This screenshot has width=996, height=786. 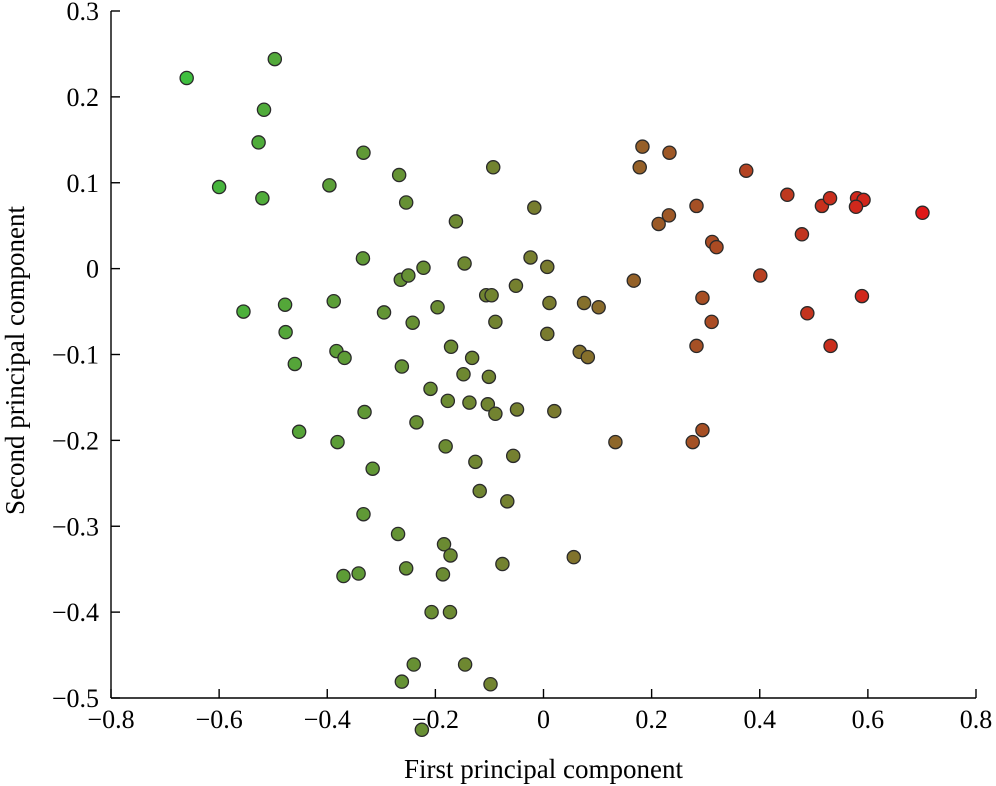 I want to click on y-tick-label: 0, so click(x=92, y=269).